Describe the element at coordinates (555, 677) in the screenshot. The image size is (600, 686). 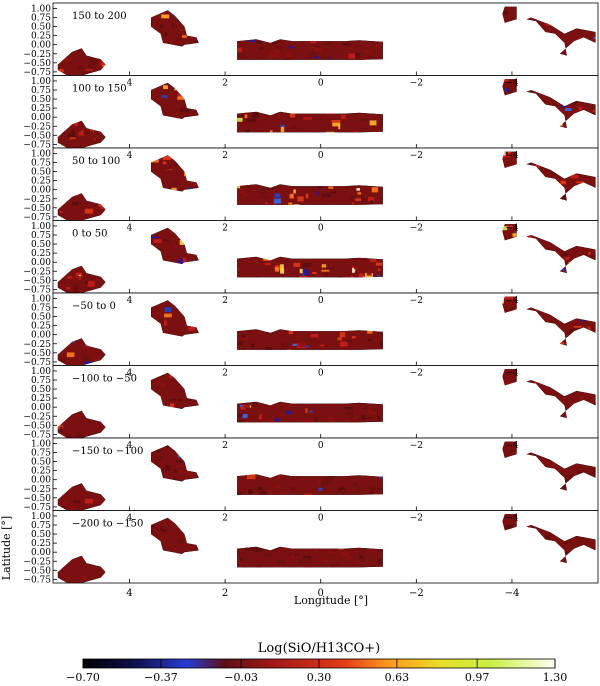
I see `colorbar-tick-label: 1.30` at that location.